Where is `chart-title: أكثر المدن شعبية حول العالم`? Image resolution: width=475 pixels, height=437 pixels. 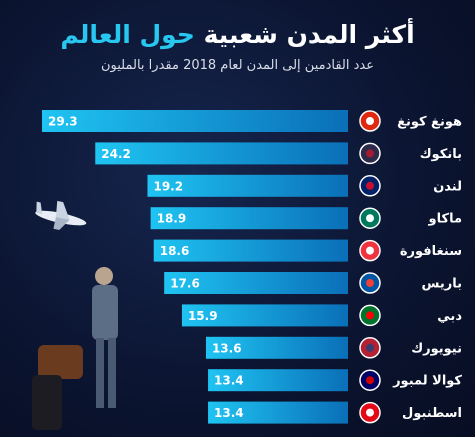
chart-title: أكثر المدن شعبية حول العالم is located at coordinates (237, 35).